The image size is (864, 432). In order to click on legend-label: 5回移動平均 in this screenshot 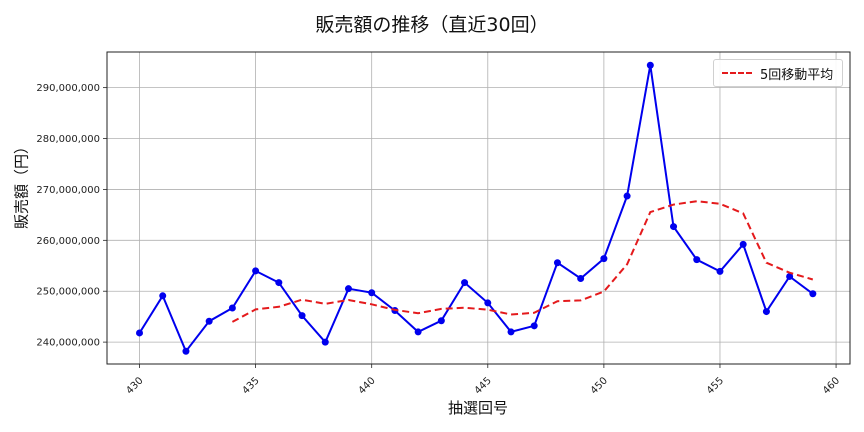, I will do `click(797, 75)`.